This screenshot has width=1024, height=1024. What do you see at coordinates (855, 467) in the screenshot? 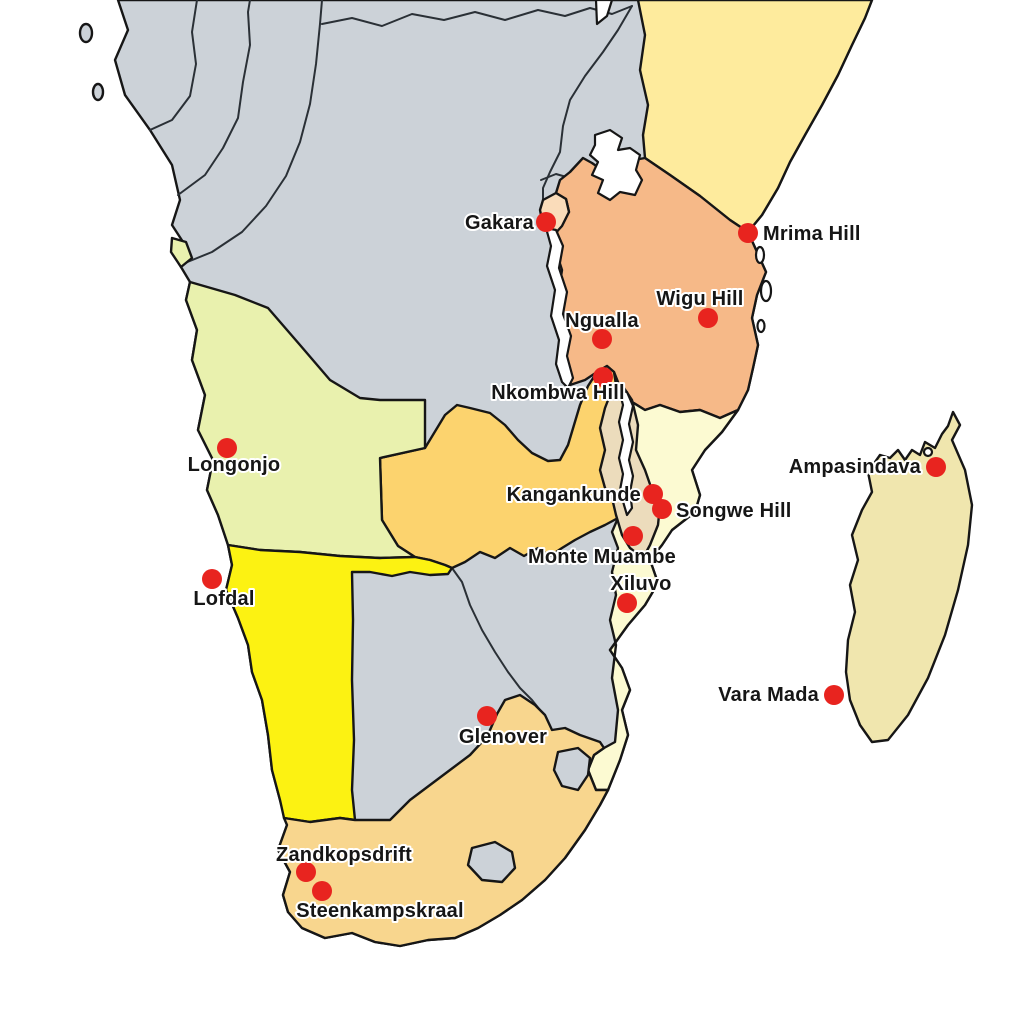
I see `site-label: Ampasindava` at bounding box center [855, 467].